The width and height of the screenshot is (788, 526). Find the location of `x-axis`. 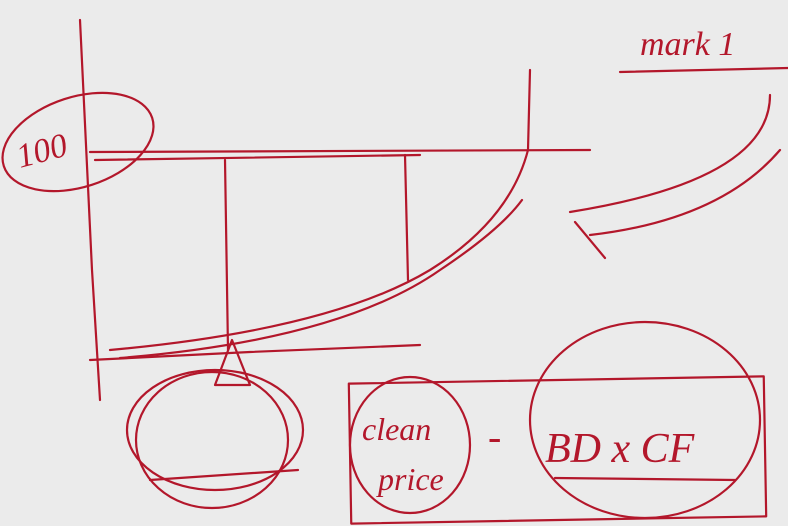

x-axis is located at coordinates (255, 352).